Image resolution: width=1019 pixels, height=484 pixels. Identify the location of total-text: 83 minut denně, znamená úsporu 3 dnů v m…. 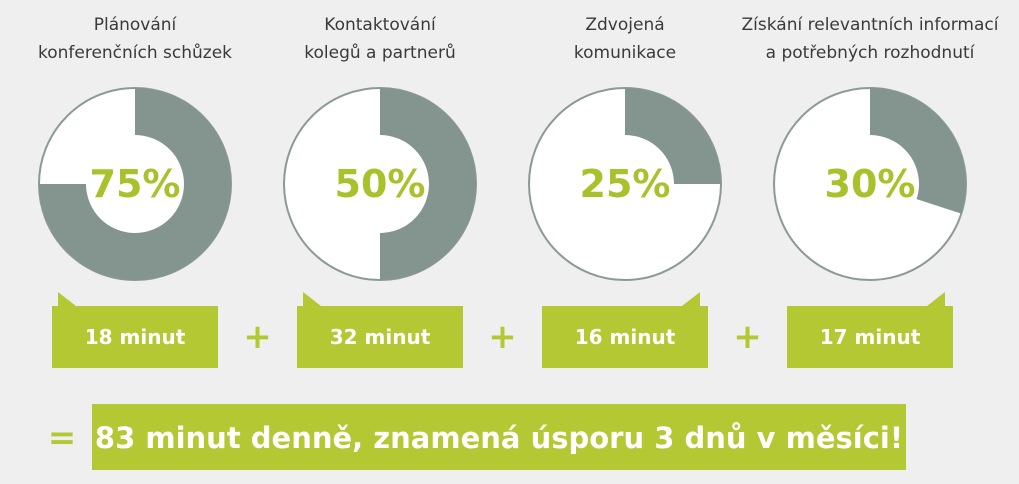
(499, 438).